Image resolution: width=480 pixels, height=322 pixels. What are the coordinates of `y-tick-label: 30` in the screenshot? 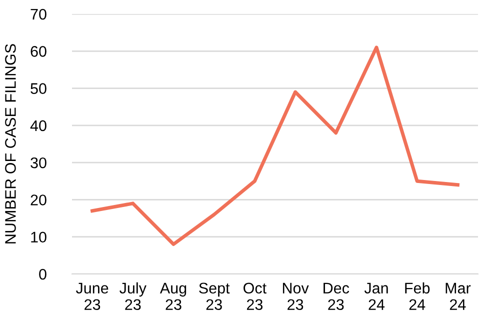 It's located at (38, 162).